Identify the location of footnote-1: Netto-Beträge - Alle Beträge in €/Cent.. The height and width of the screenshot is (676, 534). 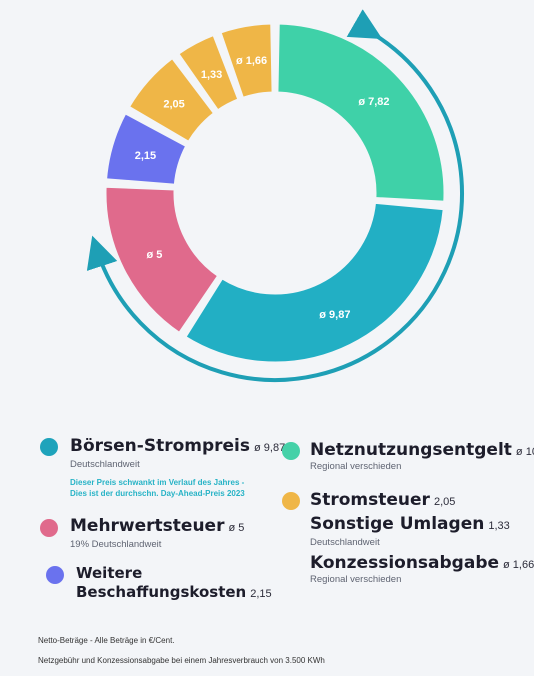
(106, 640).